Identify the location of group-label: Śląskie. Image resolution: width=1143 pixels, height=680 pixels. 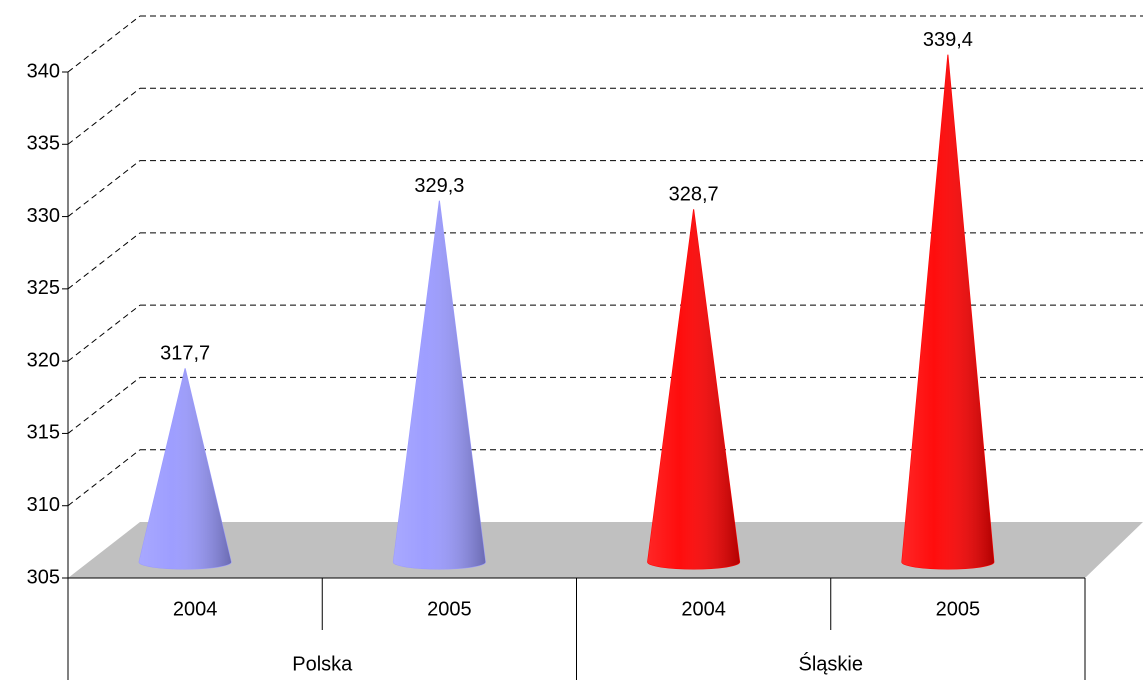
(831, 663).